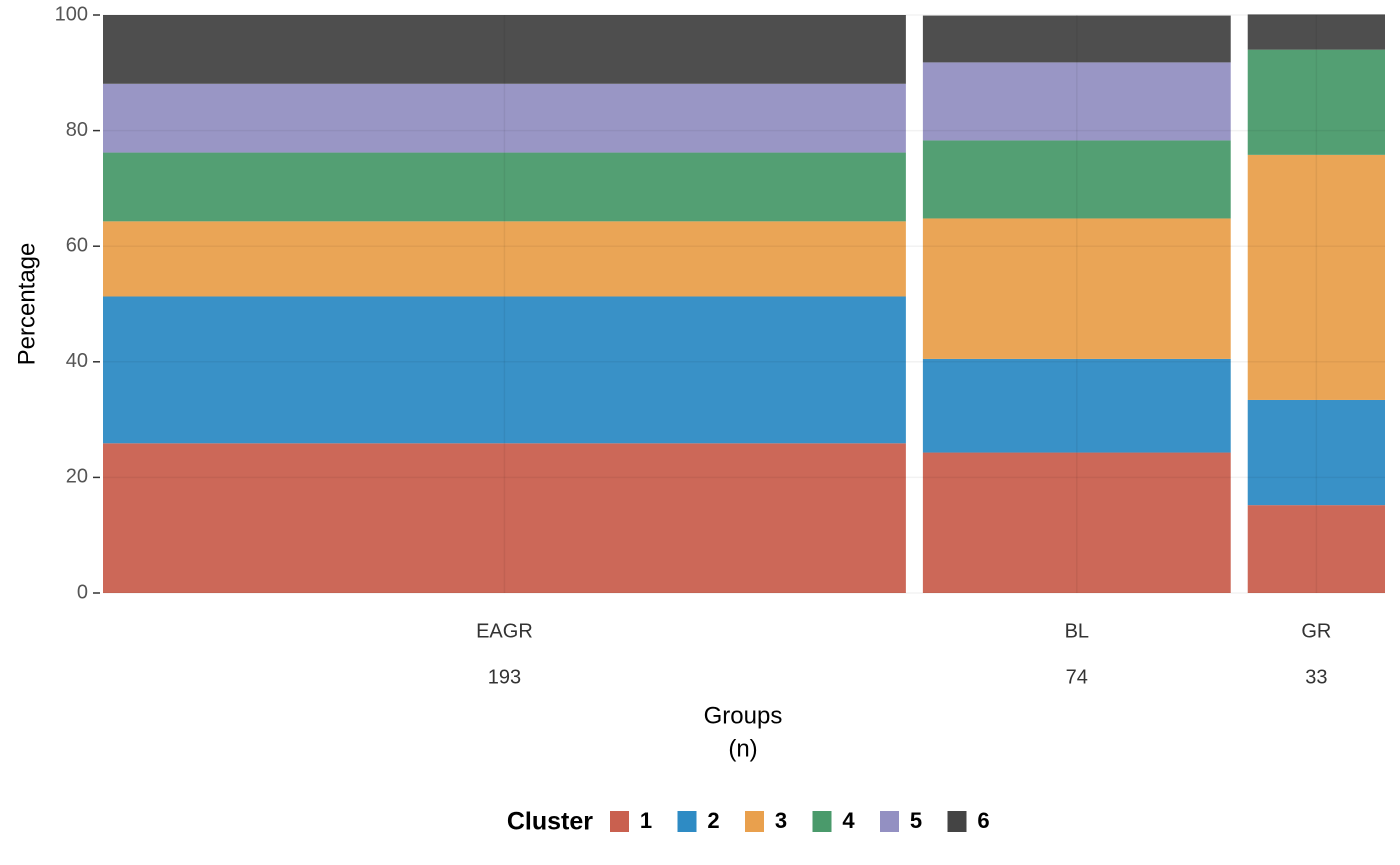 This screenshot has height=865, width=1400. What do you see at coordinates (71, 14) in the screenshot?
I see `y-tick-label: 100` at bounding box center [71, 14].